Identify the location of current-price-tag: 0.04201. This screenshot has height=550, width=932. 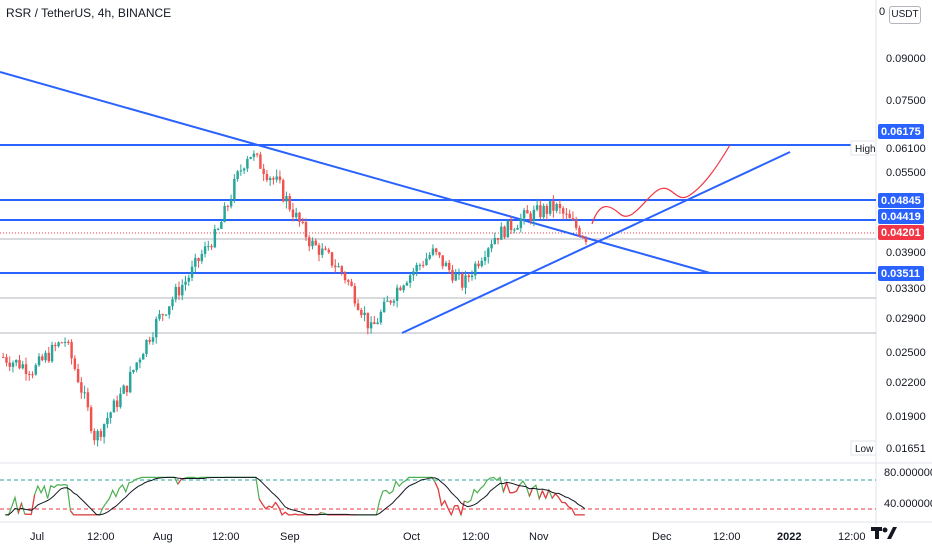
(901, 233).